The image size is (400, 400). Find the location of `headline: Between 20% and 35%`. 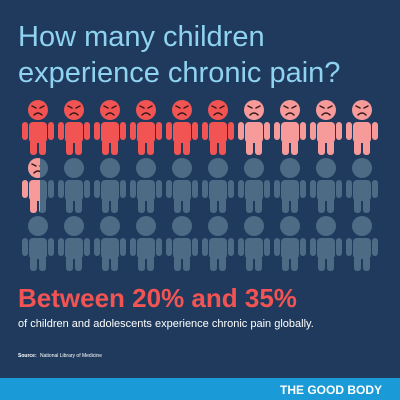

headline: Between 20% and 35% is located at coordinates (157, 298).